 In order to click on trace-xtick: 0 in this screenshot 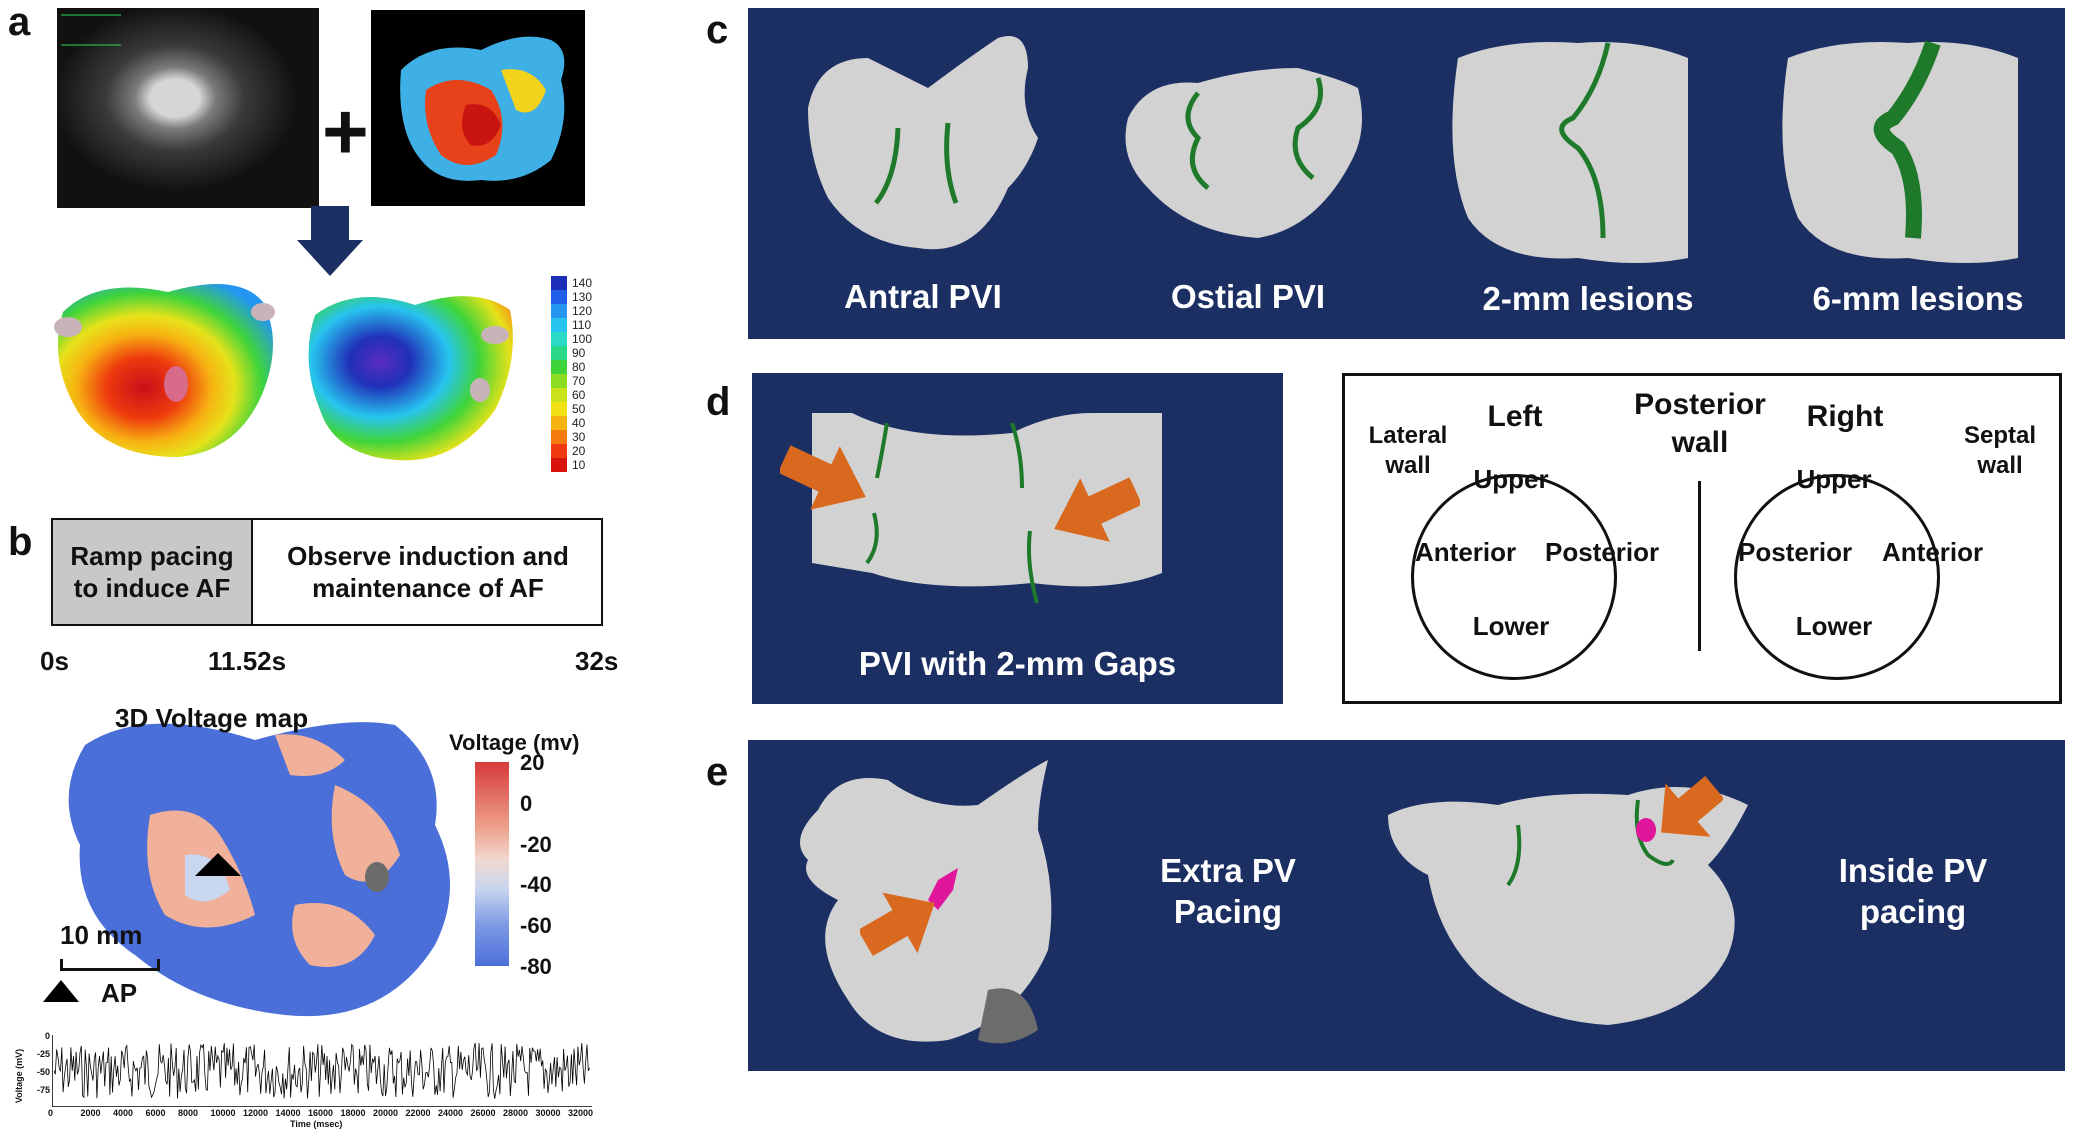, I will do `click(51, 1113)`.